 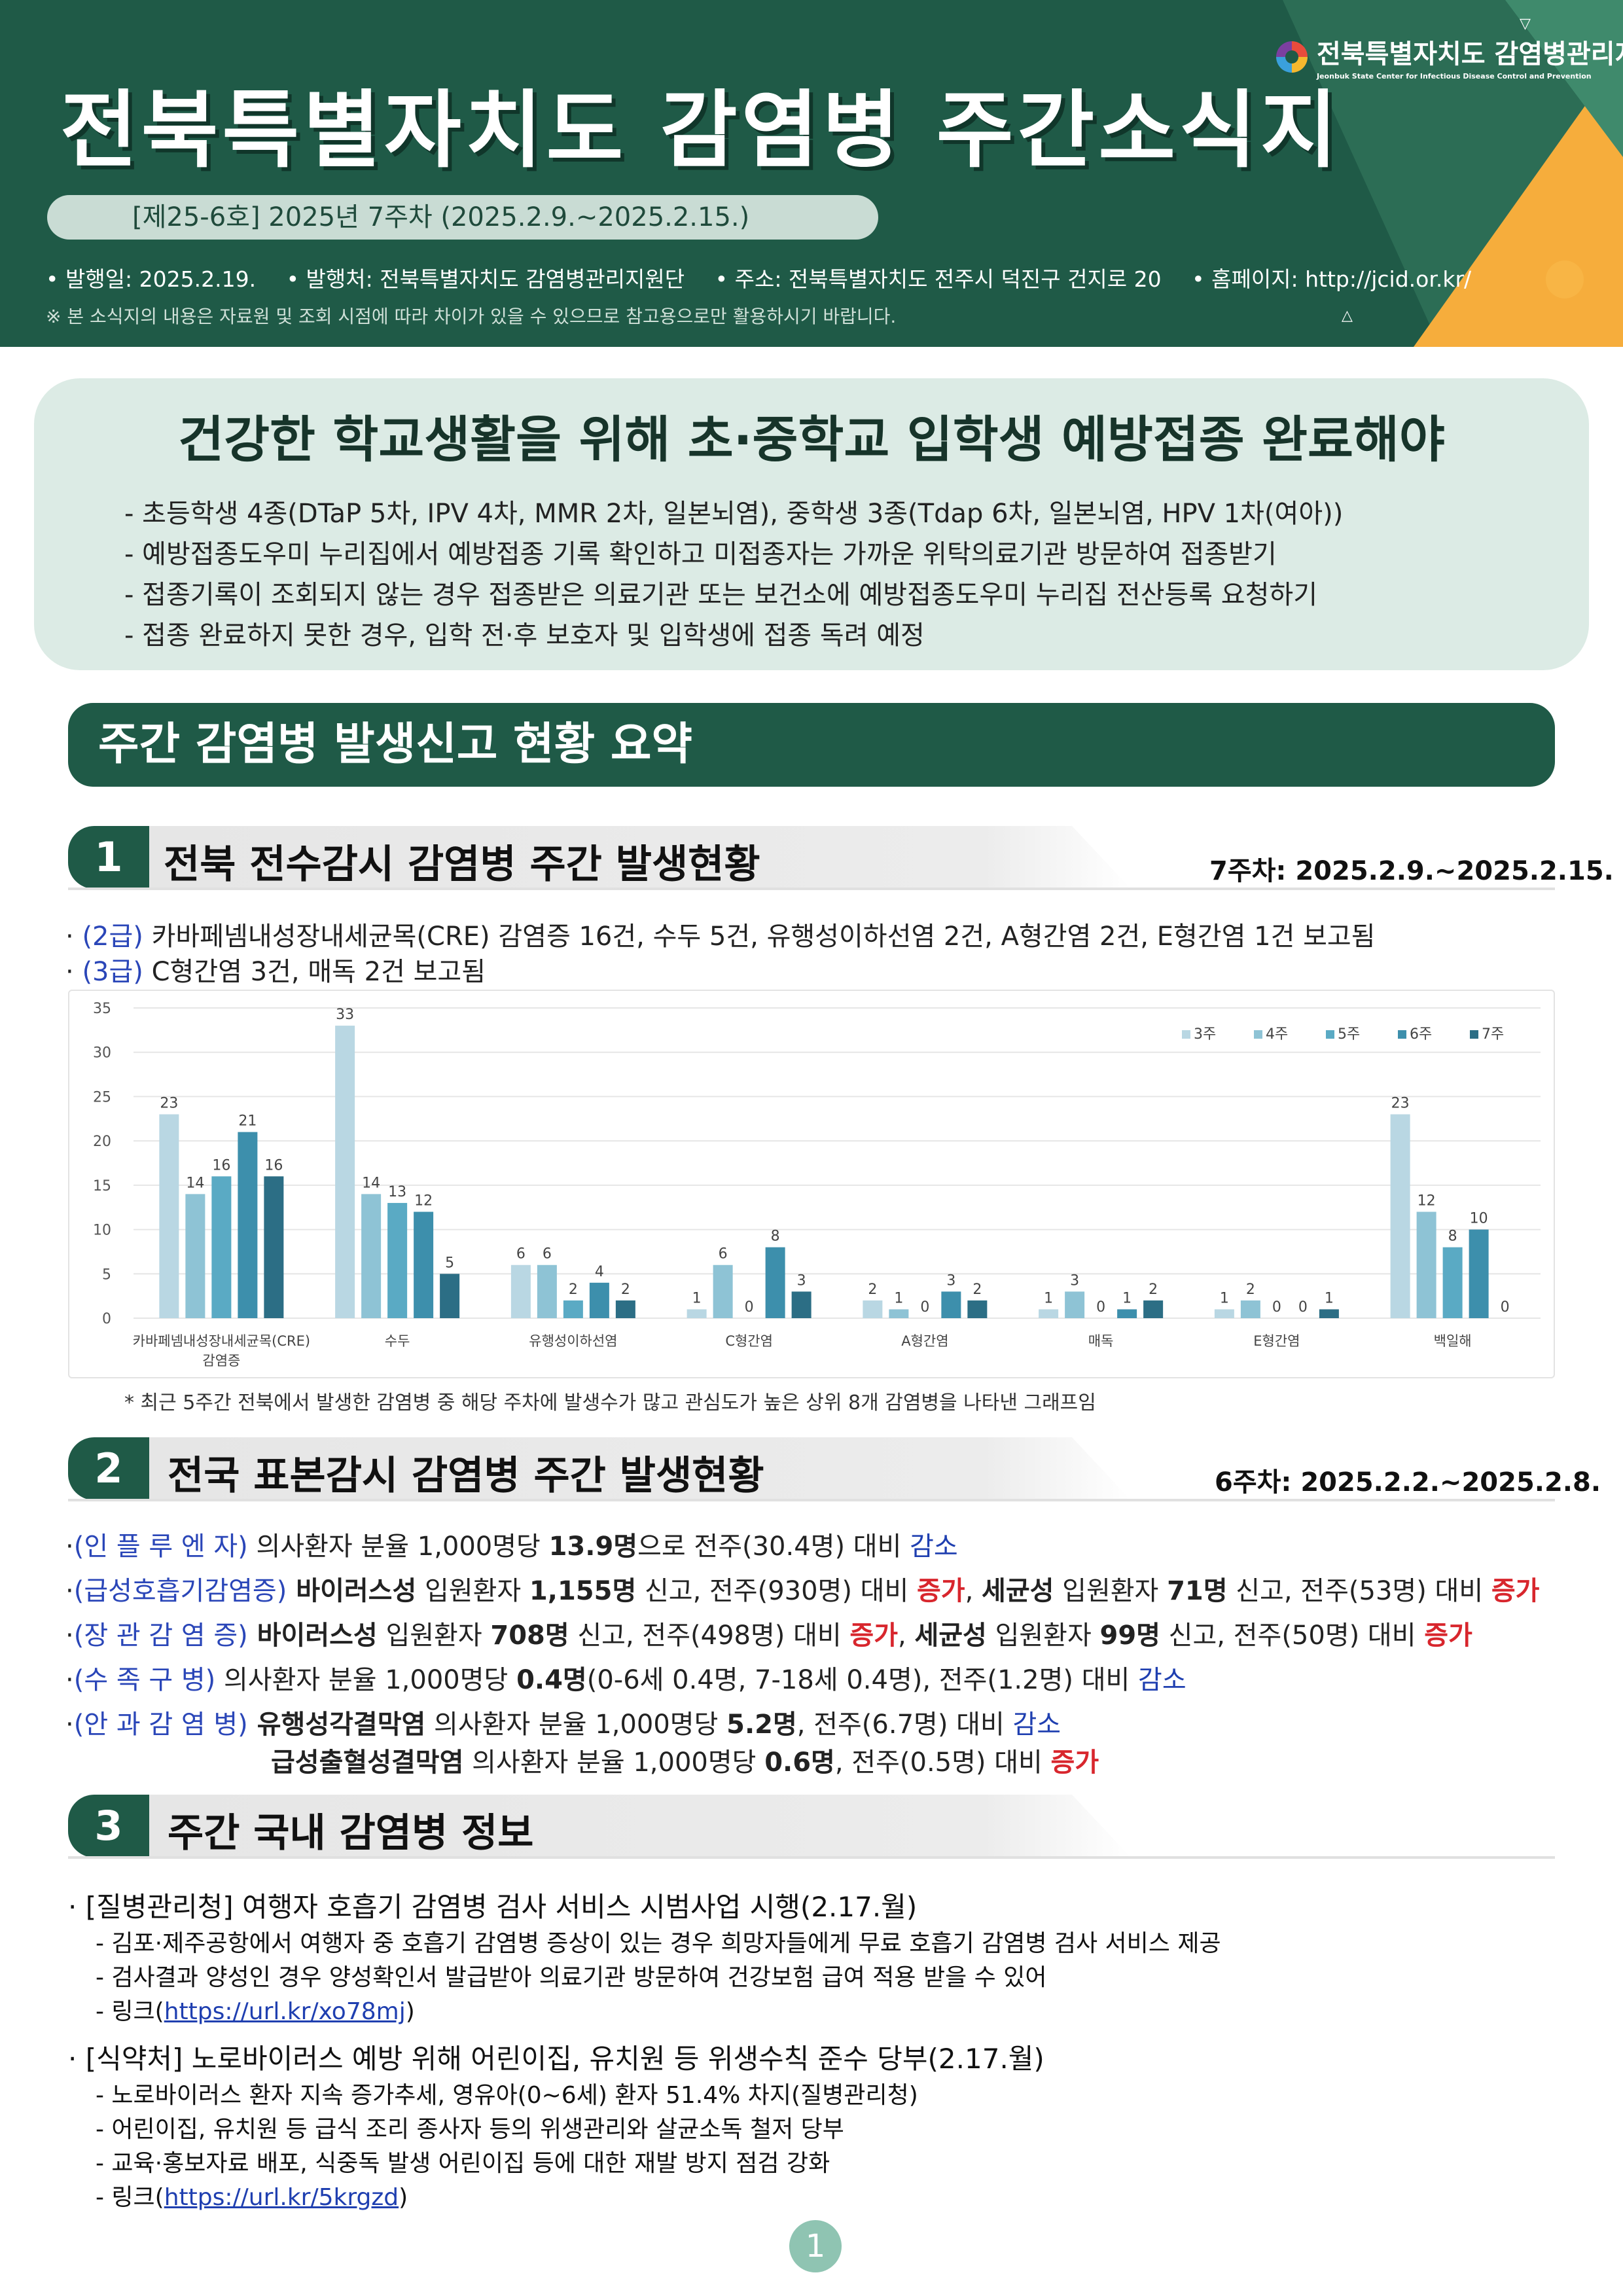 What do you see at coordinates (701, 130) in the screenshot?
I see `newsletter-title: 전북특별자치도 감염병 주간소식지` at bounding box center [701, 130].